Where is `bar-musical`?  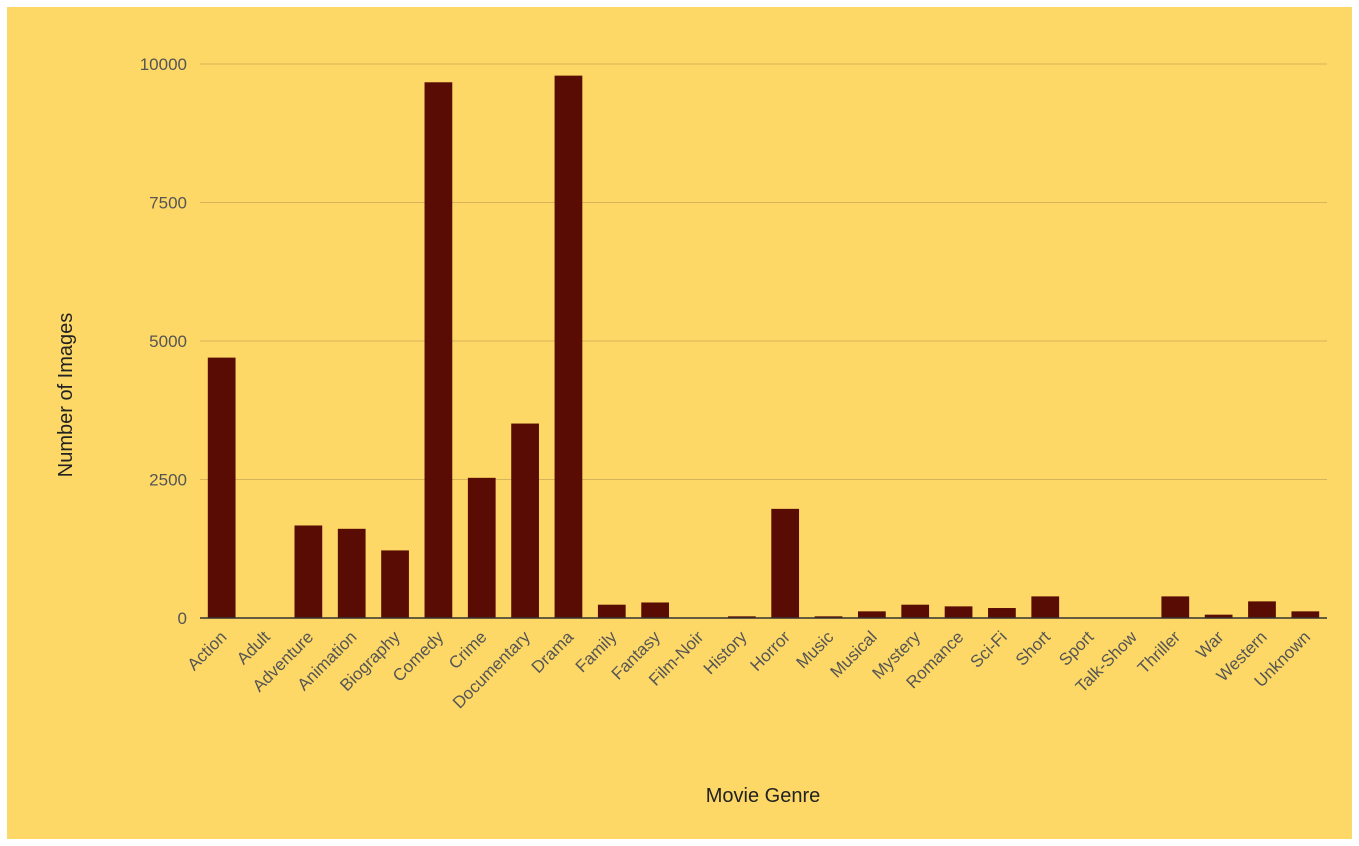 bar-musical is located at coordinates (871, 614).